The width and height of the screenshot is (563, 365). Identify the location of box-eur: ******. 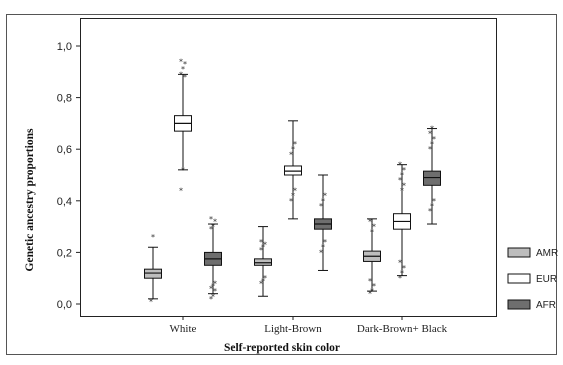
(293, 170).